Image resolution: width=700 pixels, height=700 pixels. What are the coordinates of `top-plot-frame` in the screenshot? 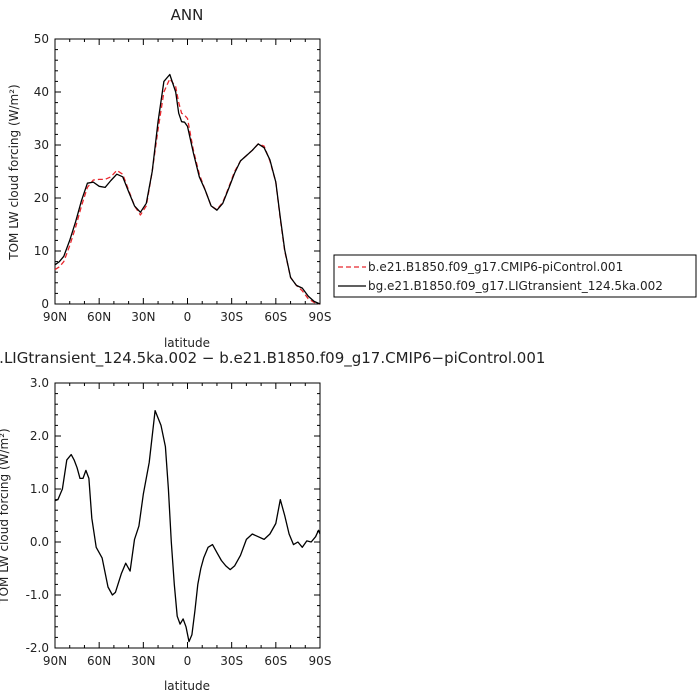 It's located at (187, 171).